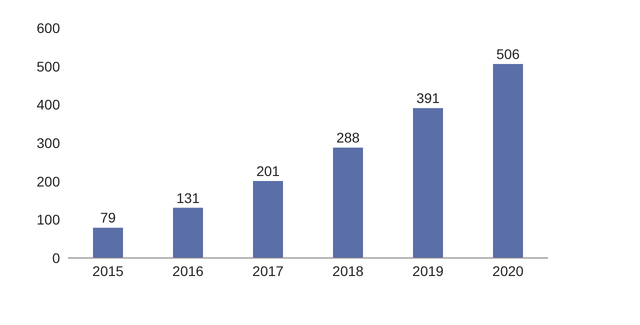  I want to click on data-label: 288, so click(348, 138).